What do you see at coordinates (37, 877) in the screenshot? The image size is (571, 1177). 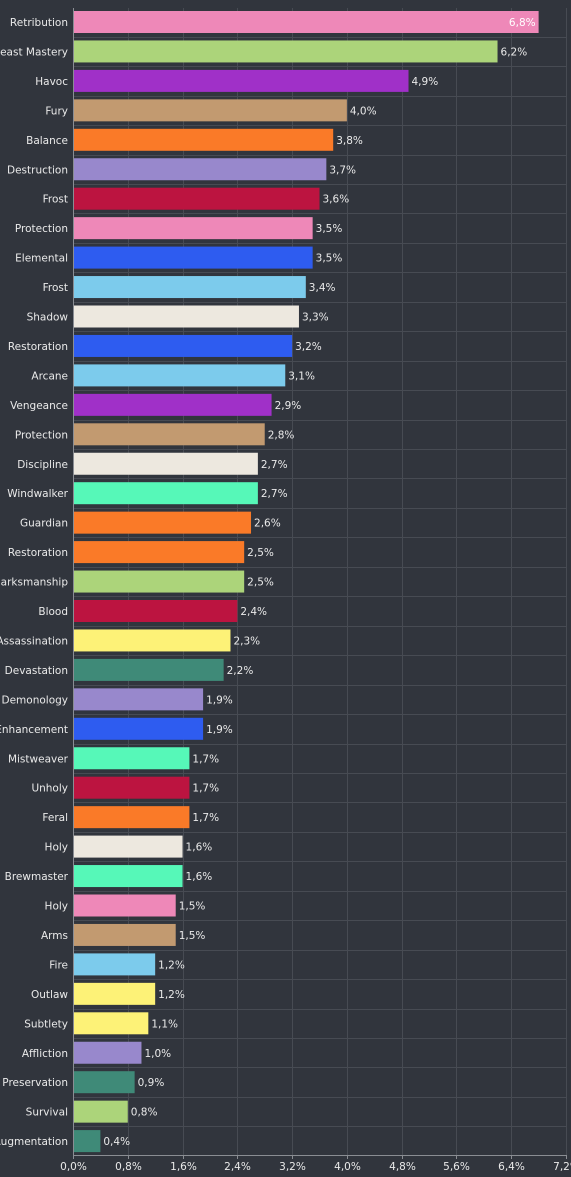 I see `category-label: Brewmaster` at bounding box center [37, 877].